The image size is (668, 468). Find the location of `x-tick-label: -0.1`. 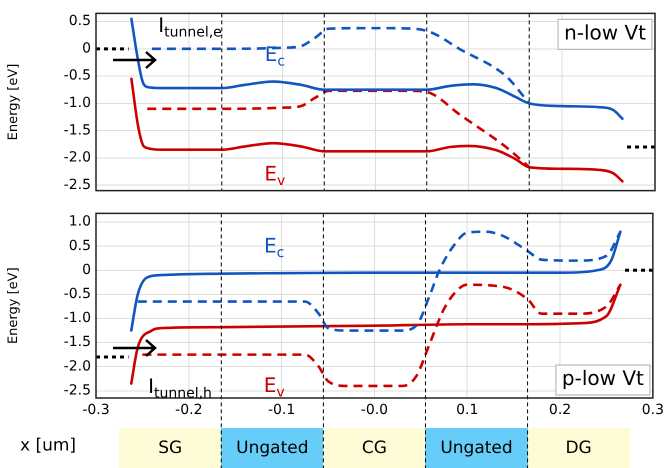

x-tick-label: -0.1 is located at coordinates (282, 410).